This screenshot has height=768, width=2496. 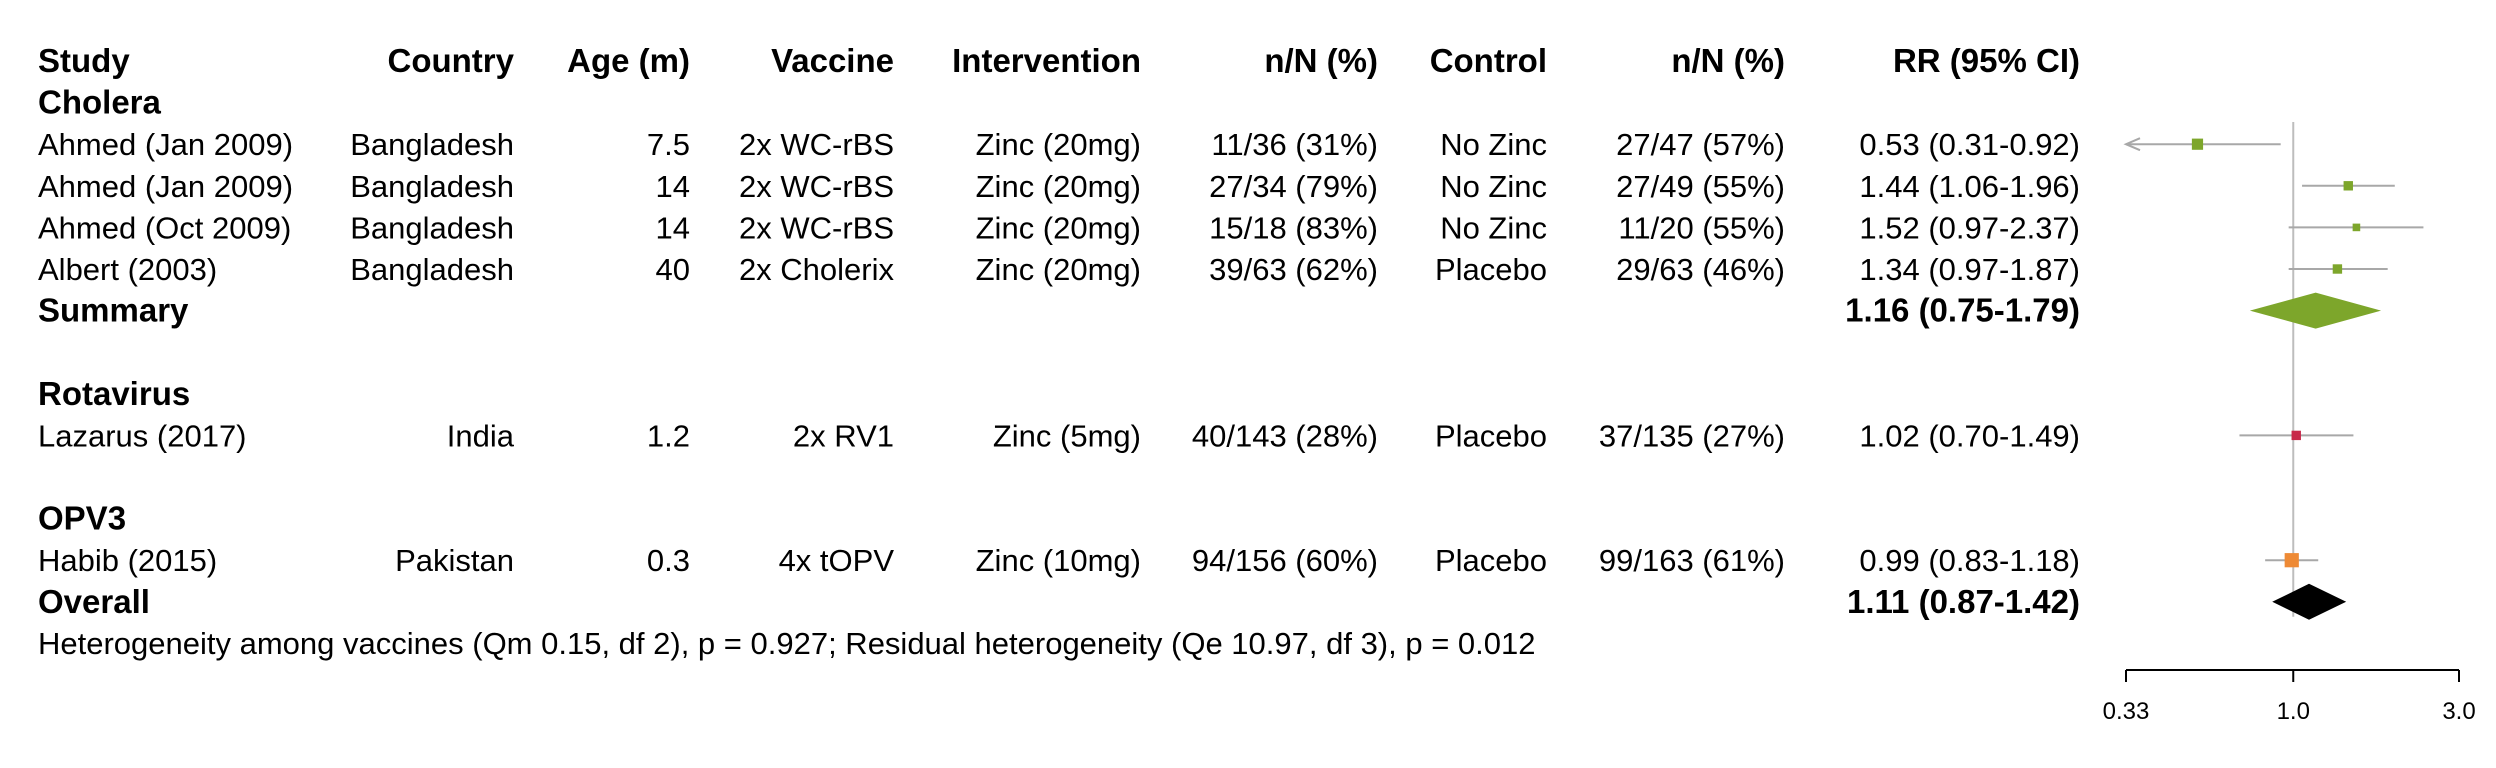 I want to click on summary-rr: 1.16 (0.75-1.79), so click(x=1962, y=310).